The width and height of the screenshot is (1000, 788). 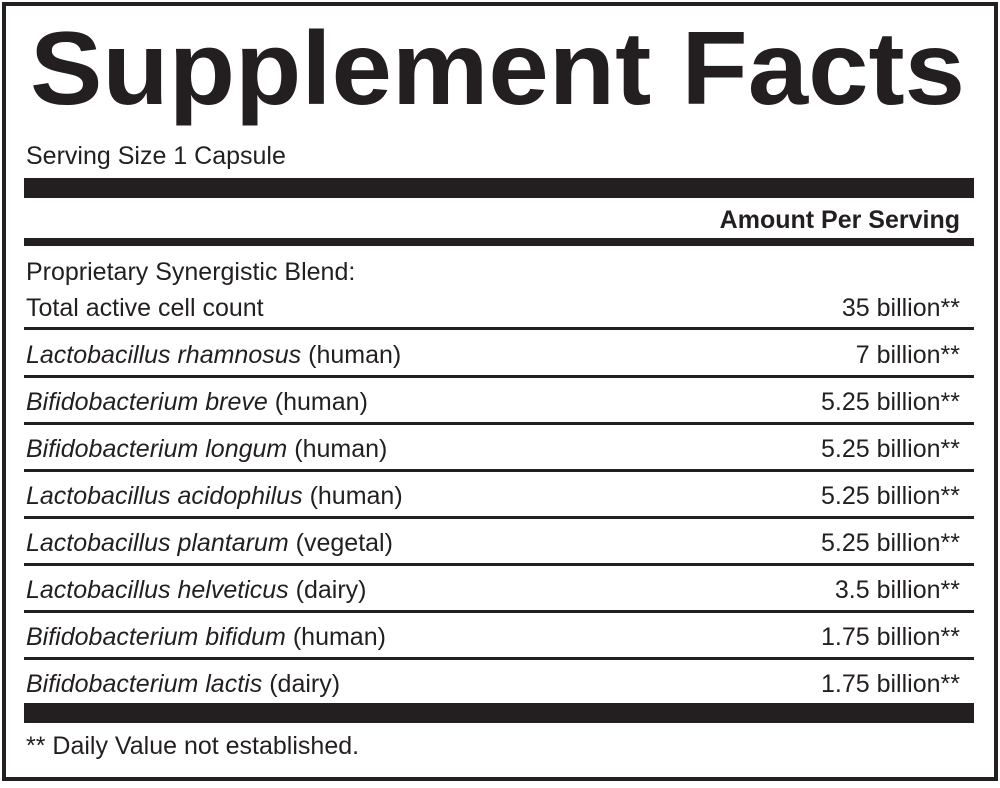 I want to click on ingredient: Bifidobacterium breve (human), so click(x=197, y=402).